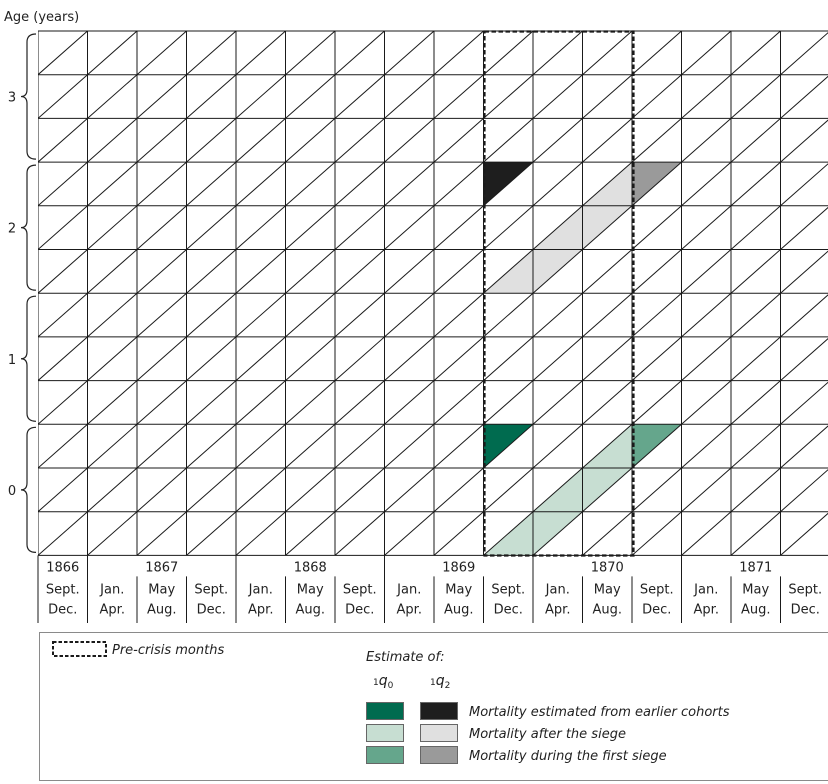 This screenshot has height=784, width=828. I want to click on legend-q0-symbol: 1q0, so click(383, 682).